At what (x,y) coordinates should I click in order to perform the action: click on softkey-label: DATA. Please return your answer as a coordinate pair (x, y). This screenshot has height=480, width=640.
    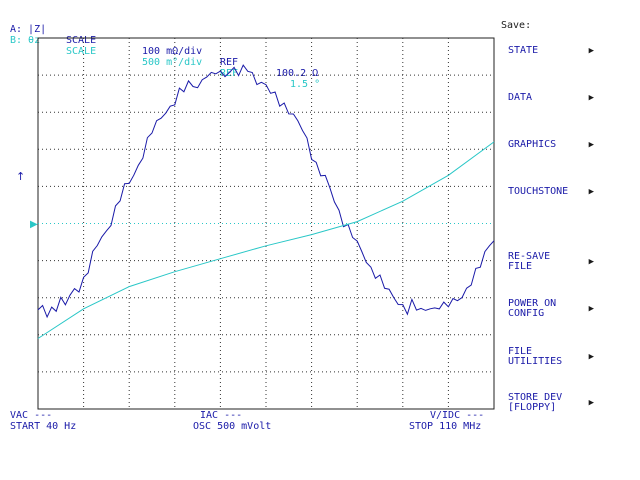
    Looking at the image, I should click on (520, 97).